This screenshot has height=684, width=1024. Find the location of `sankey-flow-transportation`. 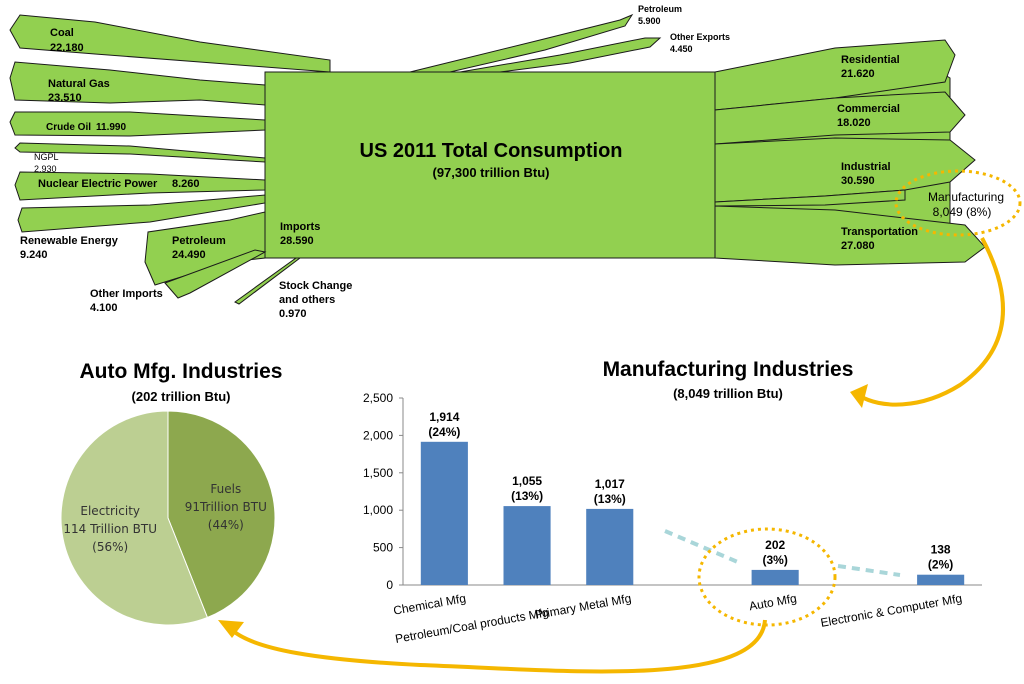

sankey-flow-transportation is located at coordinates (850, 235).